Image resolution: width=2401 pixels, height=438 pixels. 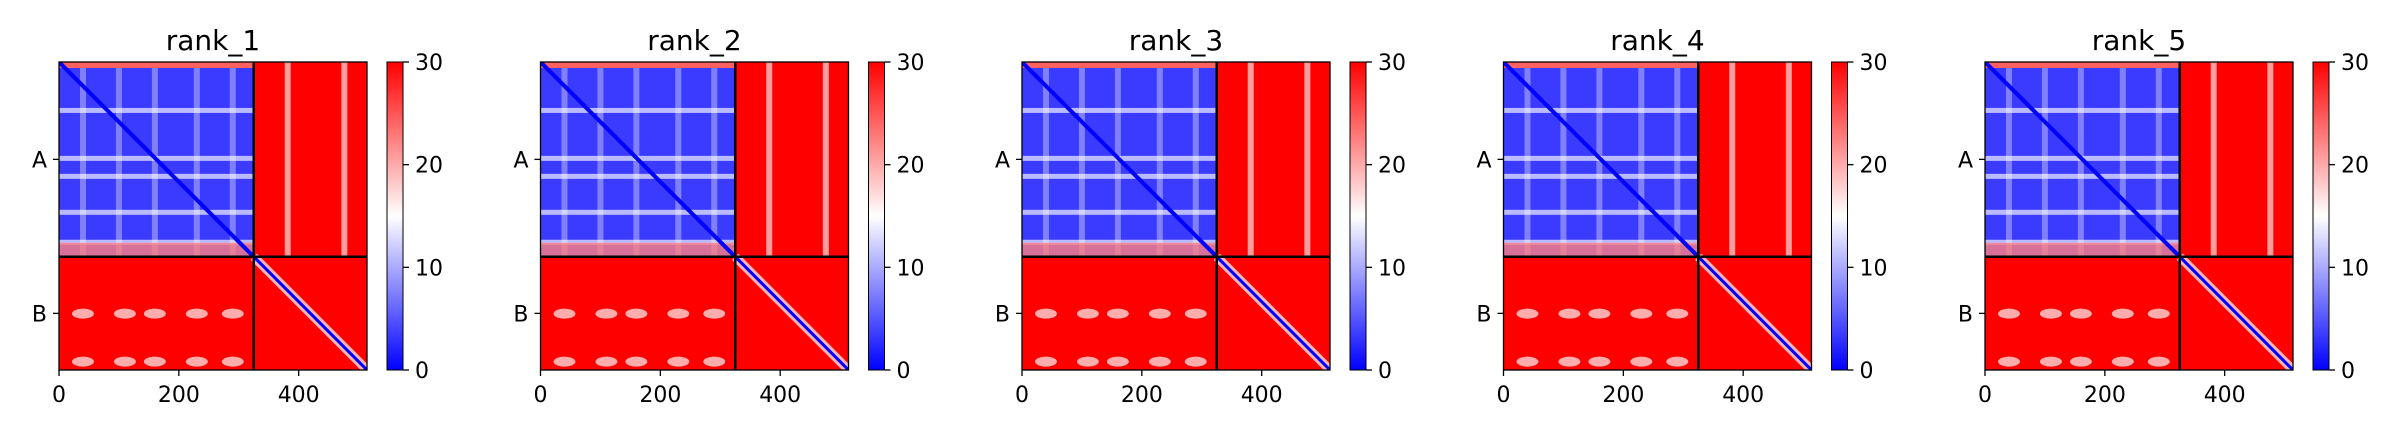 What do you see at coordinates (694, 40) in the screenshot?
I see `panel-title: rank_2` at bounding box center [694, 40].